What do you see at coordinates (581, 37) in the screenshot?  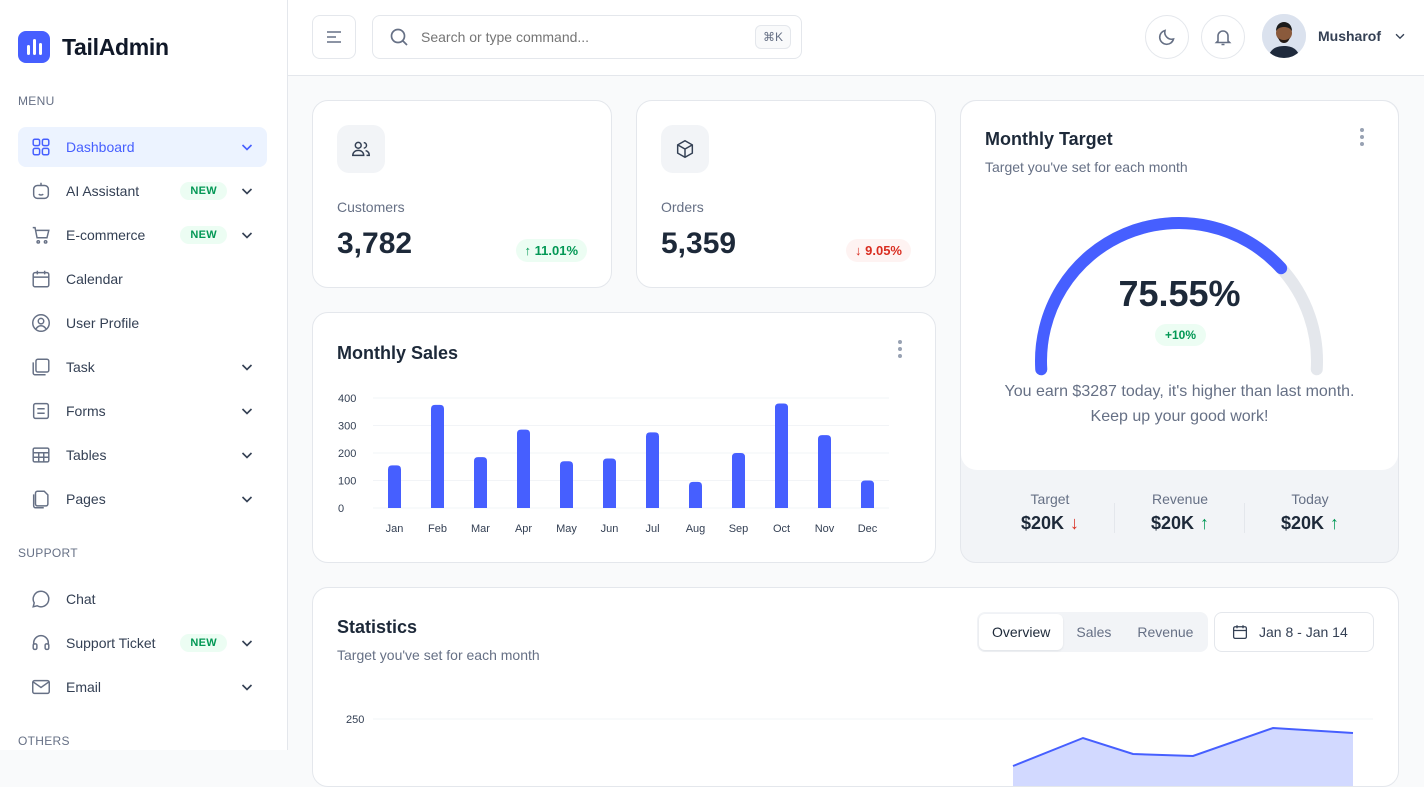 I see `search-input` at bounding box center [581, 37].